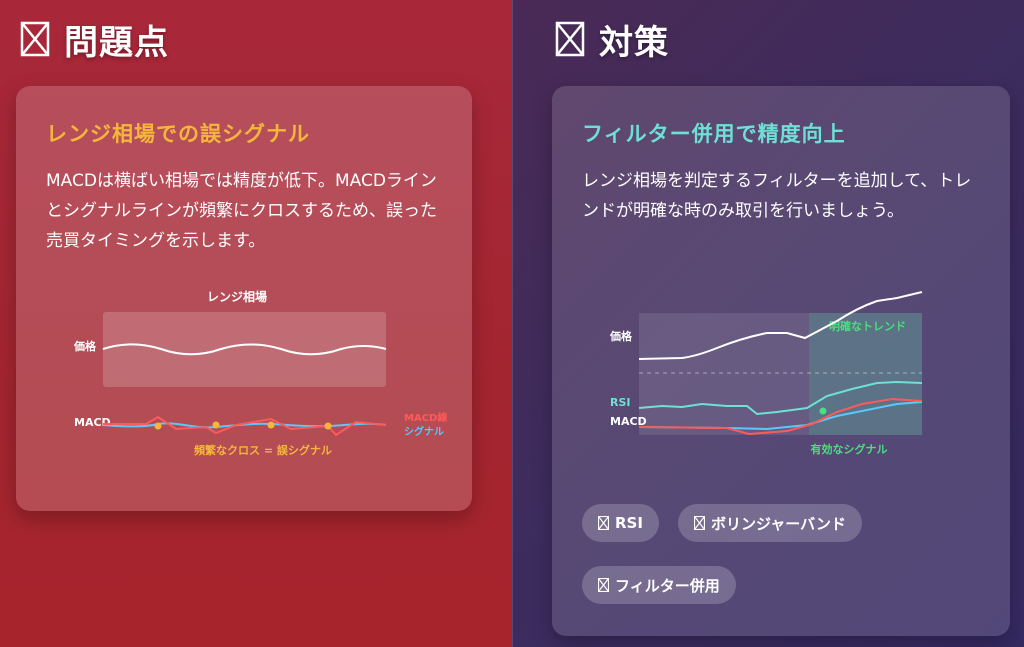 Image resolution: width=1024 pixels, height=647 pixels. What do you see at coordinates (620, 402) in the screenshot?
I see `rsi-label: RSI` at bounding box center [620, 402].